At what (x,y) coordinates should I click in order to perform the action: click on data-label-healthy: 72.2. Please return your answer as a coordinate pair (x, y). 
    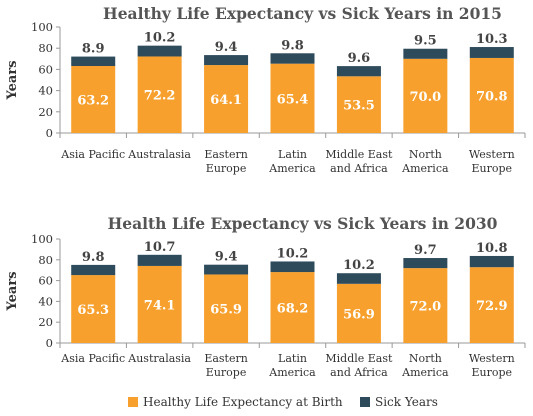
    Looking at the image, I should click on (160, 96).